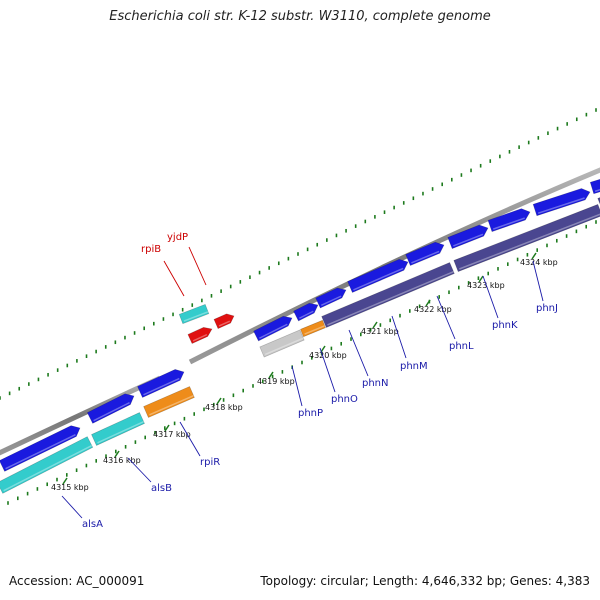  I want to click on gene-feature-cyan-small-sheen, so click(196, 316).